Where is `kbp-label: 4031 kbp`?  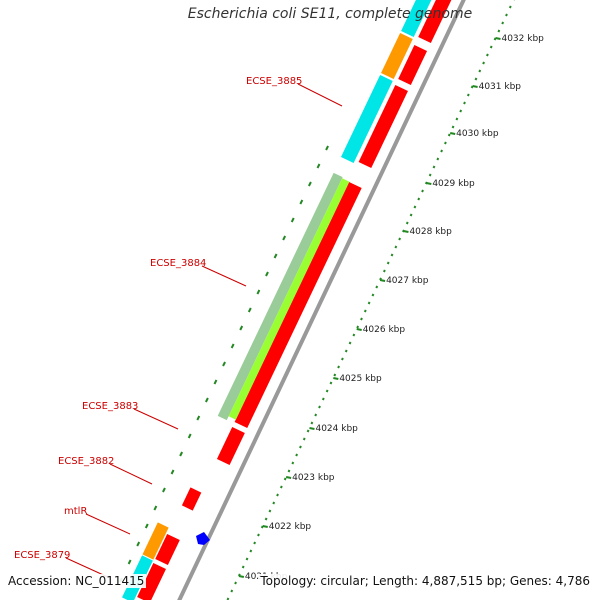
kbp-label: 4031 kbp is located at coordinates (500, 87).